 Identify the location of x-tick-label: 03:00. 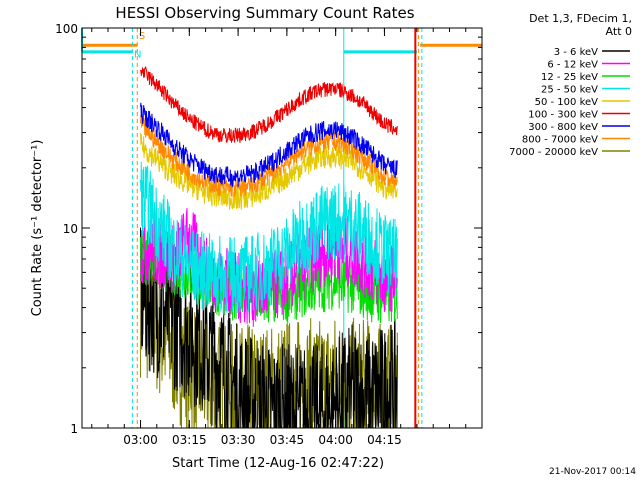
(140, 440).